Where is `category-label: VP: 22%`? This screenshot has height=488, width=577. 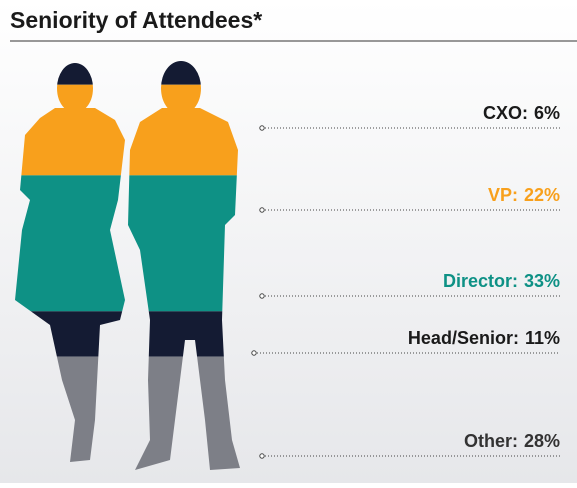 category-label: VP: 22% is located at coordinates (524, 195).